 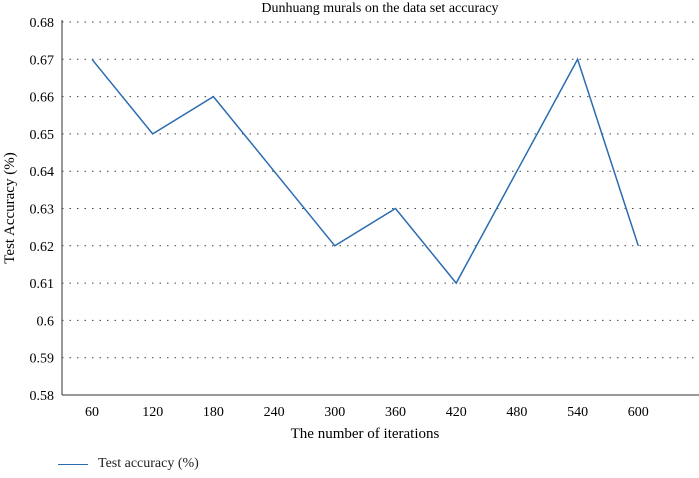 What do you see at coordinates (42, 284) in the screenshot?
I see `y-tick-label: 0.61` at bounding box center [42, 284].